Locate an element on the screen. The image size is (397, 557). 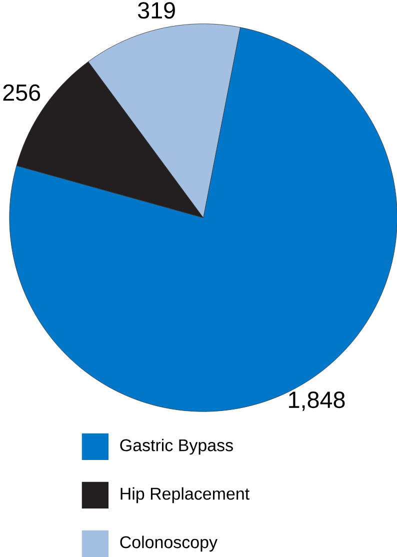
data-label: 319 is located at coordinates (156, 10).